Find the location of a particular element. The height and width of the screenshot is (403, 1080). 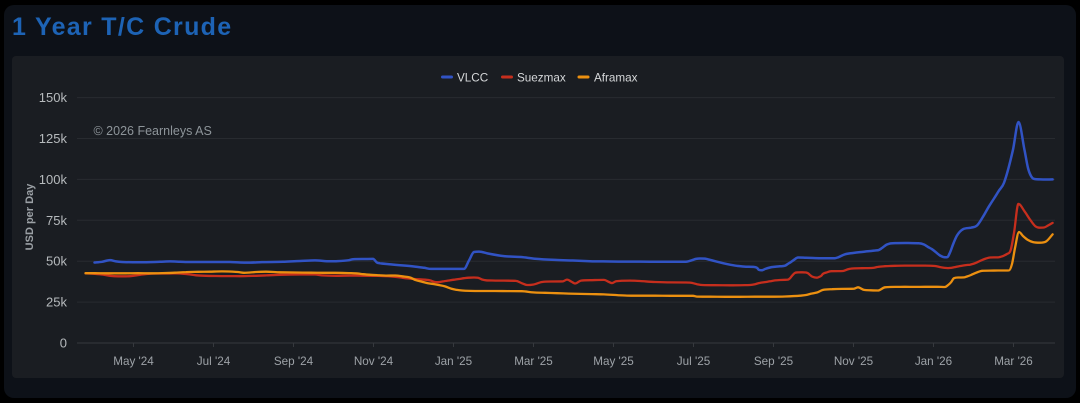

svg-text: May '25 is located at coordinates (613, 361).